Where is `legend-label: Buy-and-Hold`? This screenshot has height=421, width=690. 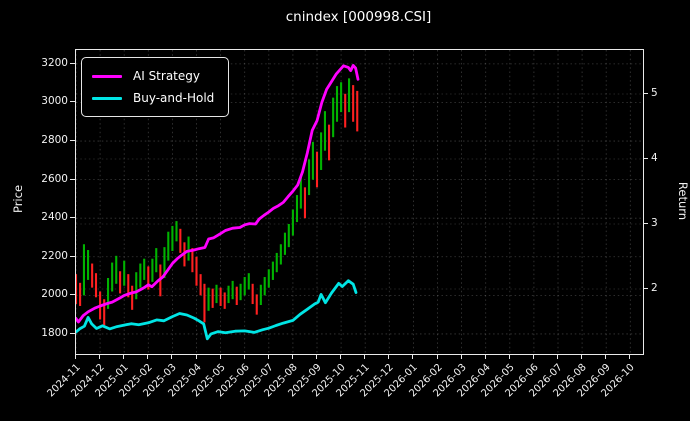
legend-label: Buy-and-Hold is located at coordinates (174, 98).